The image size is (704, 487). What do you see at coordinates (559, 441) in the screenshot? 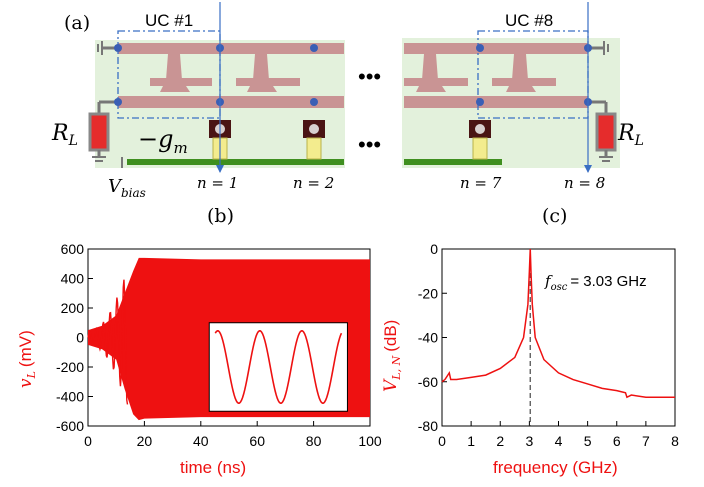
I see `chart-c-xtick-label: 4` at bounding box center [559, 441].